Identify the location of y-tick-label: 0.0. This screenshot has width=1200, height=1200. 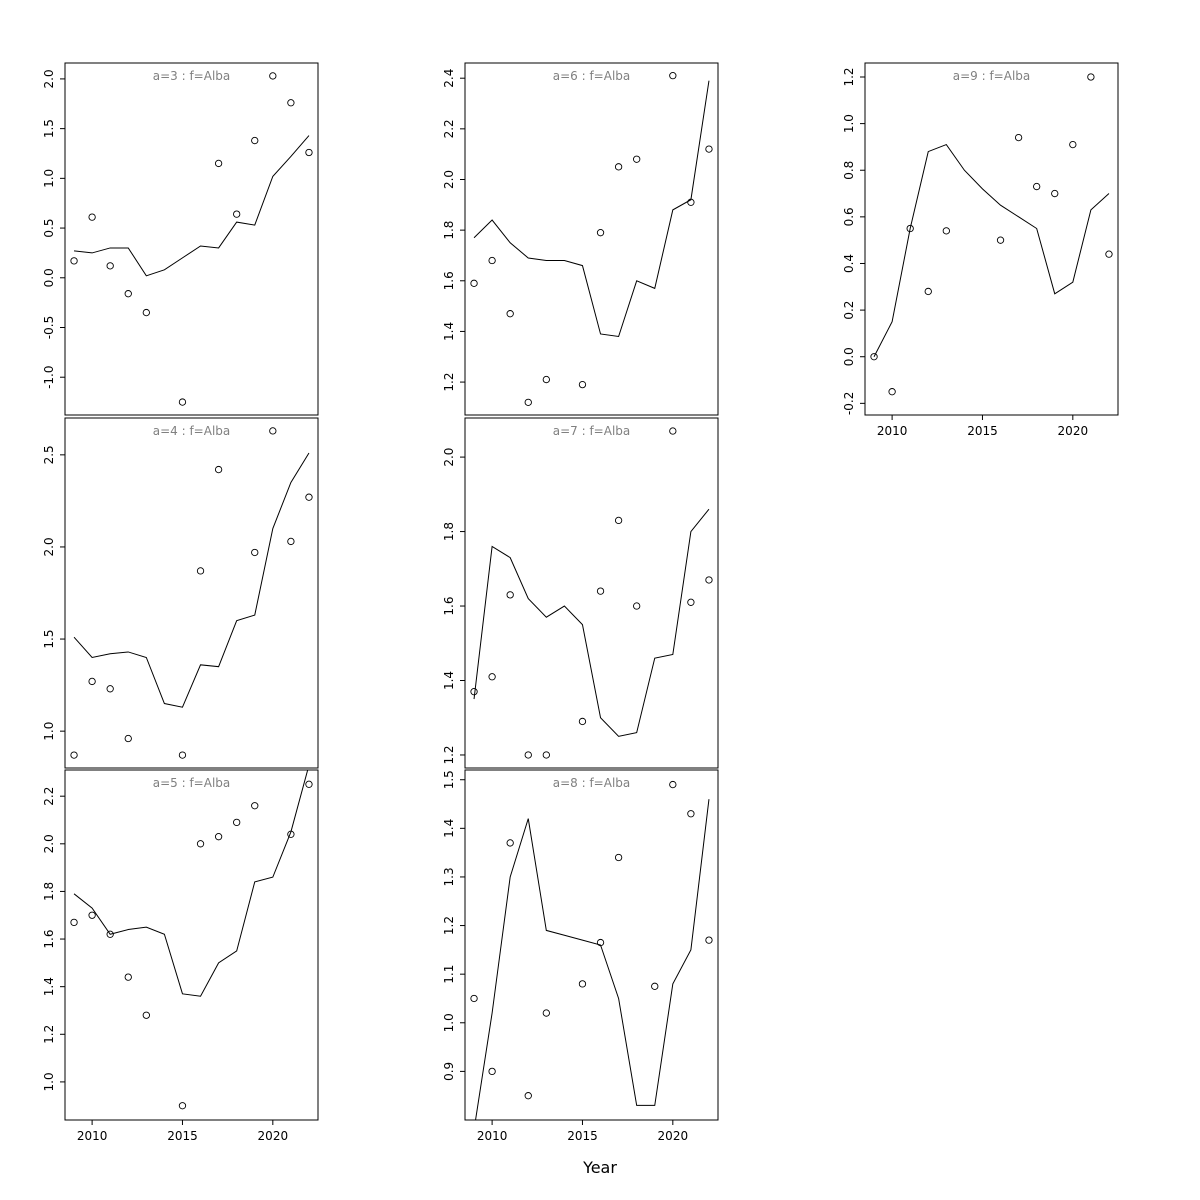
(849, 356).